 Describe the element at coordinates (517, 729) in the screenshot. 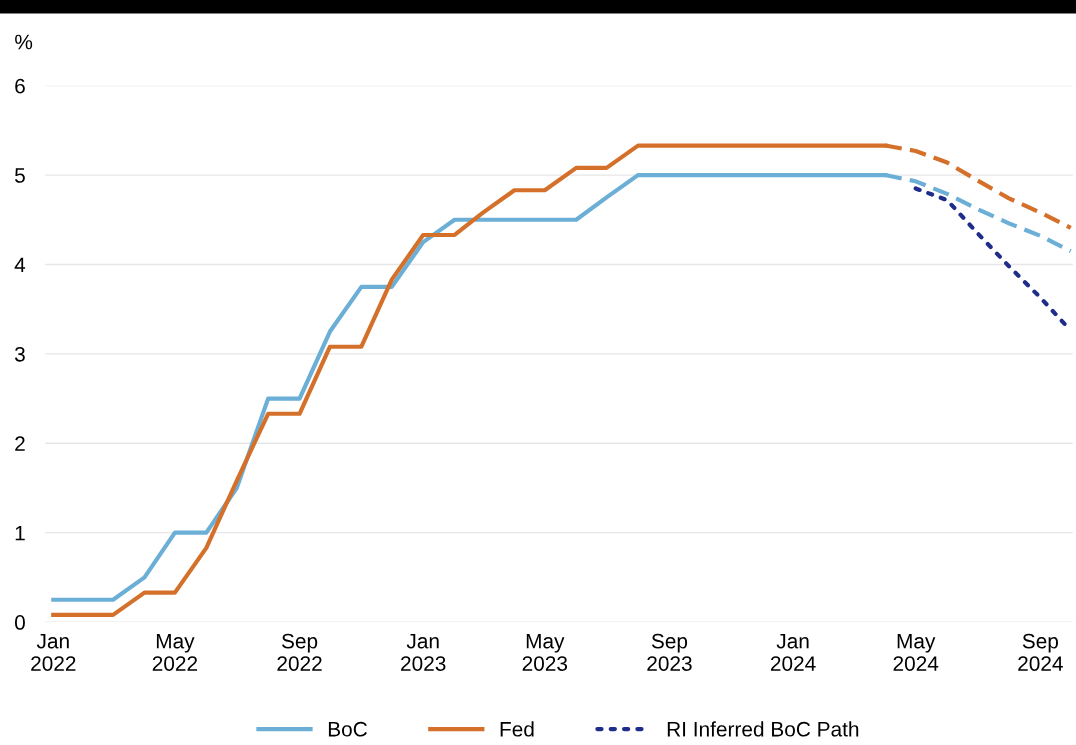

I see `legend-label: Fed` at that location.